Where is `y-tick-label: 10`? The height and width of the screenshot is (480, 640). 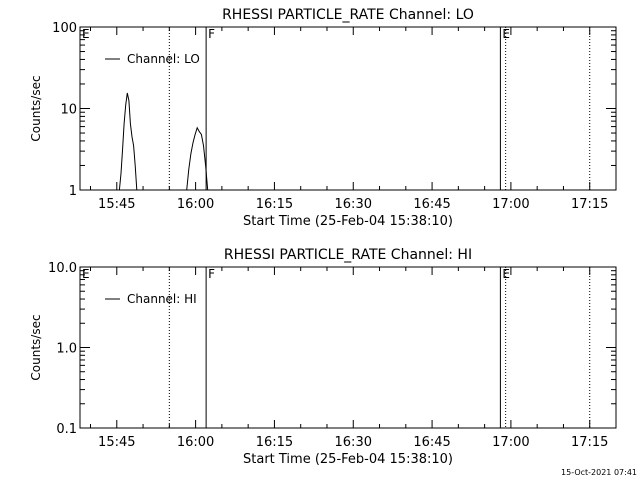 y-tick-label: 10 is located at coordinates (68, 110).